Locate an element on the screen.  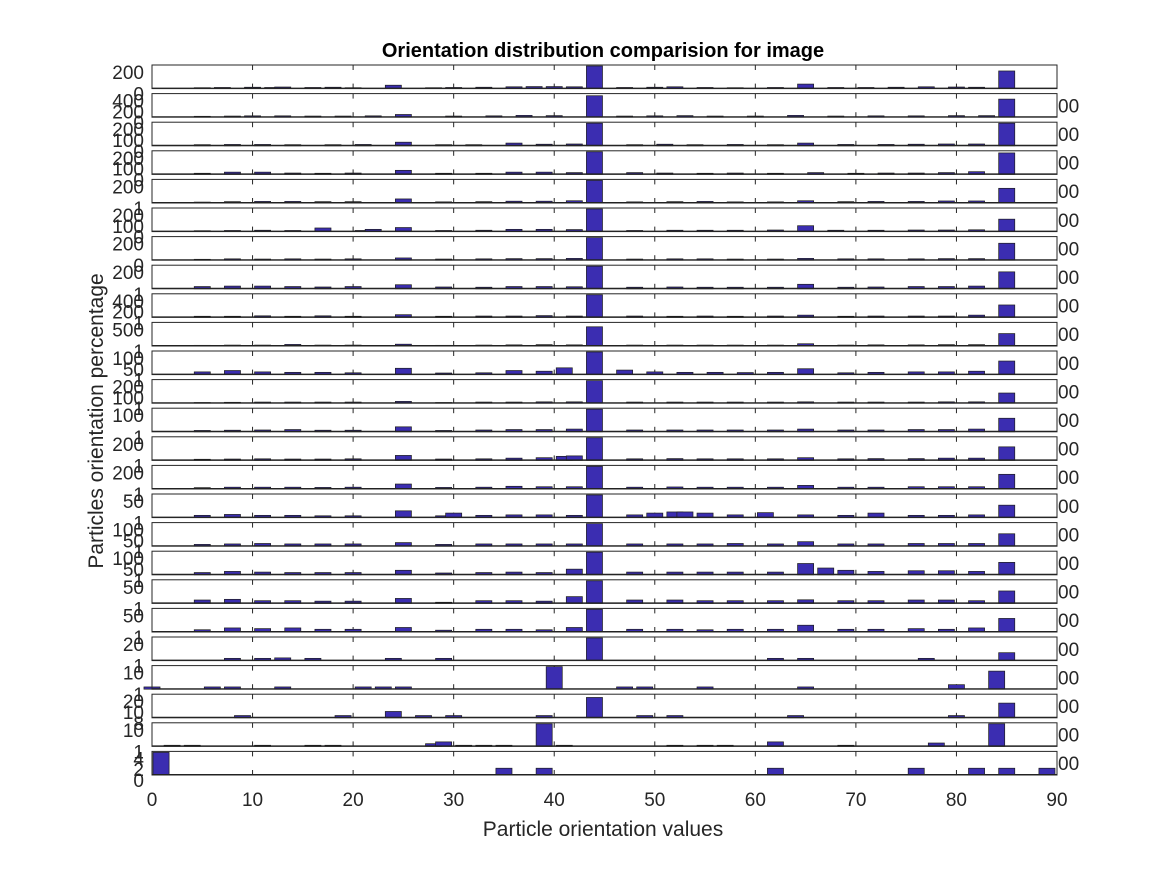
y-tick-label: 20 is located at coordinates (133, 702).